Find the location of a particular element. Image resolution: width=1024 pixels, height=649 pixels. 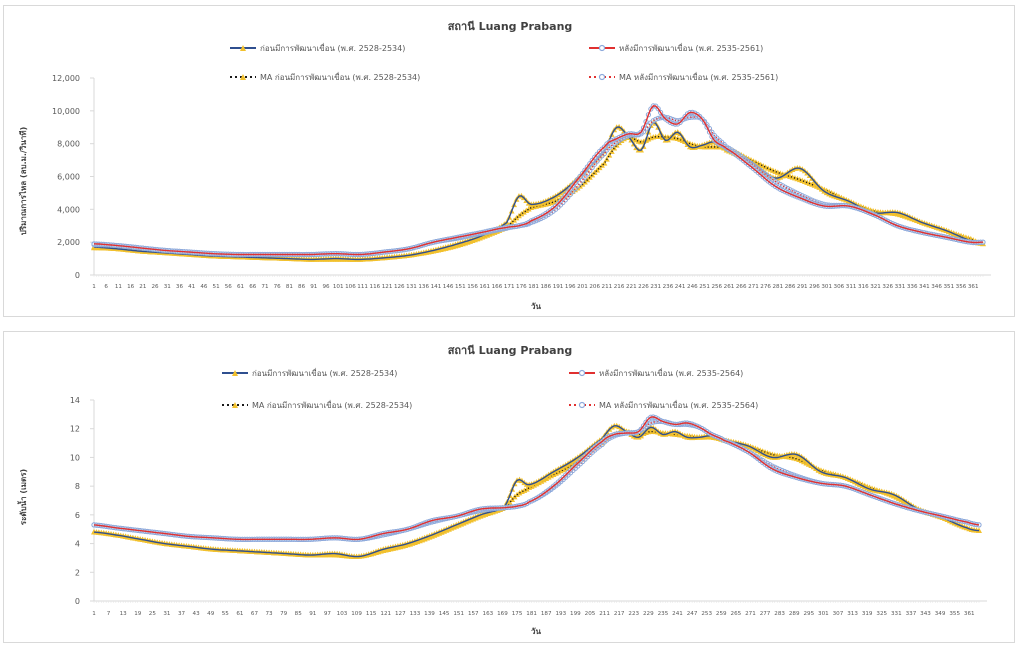

y-tick-label: 6,000 is located at coordinates (68, 177).